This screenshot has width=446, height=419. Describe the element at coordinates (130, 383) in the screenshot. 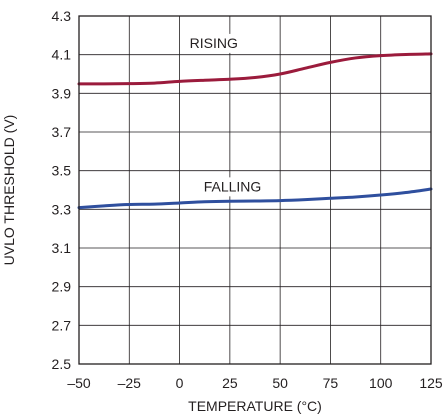

I see `x-tick-label: –25` at that location.